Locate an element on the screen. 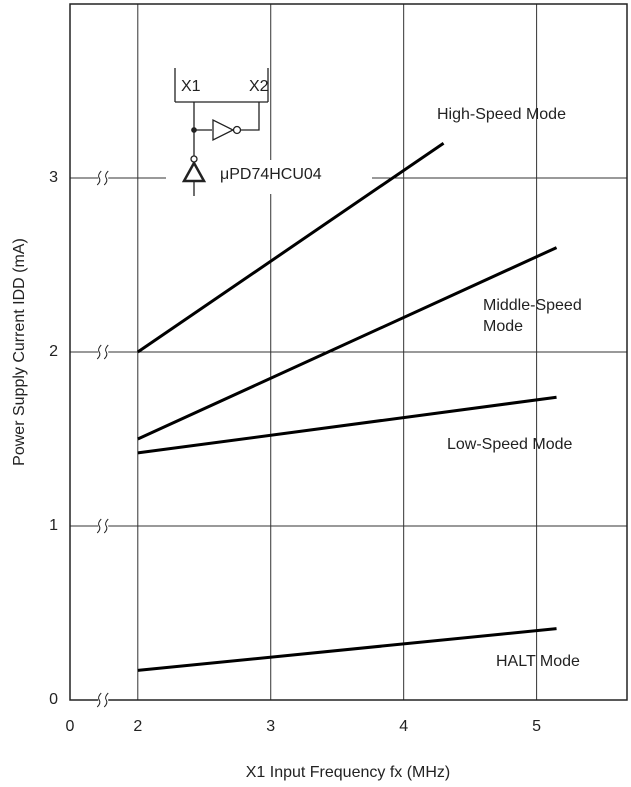 Image resolution: width=631 pixels, height=787 pixels. y-tick-label: 0 is located at coordinates (53, 699).